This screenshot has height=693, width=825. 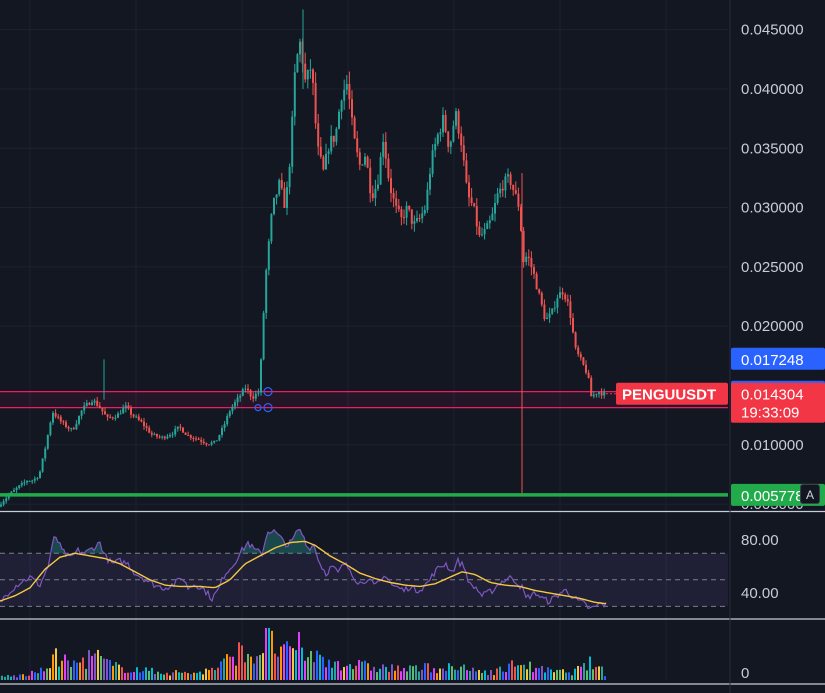 I want to click on rsi-ma-line, so click(x=303, y=572).